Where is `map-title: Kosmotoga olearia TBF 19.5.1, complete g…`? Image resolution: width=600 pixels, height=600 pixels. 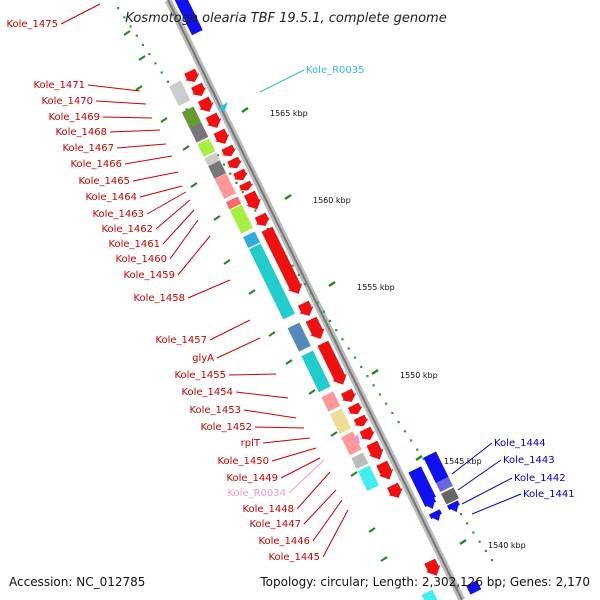 map-title: Kosmotoga olearia TBF 19.5.1, complete g… is located at coordinates (285, 18).